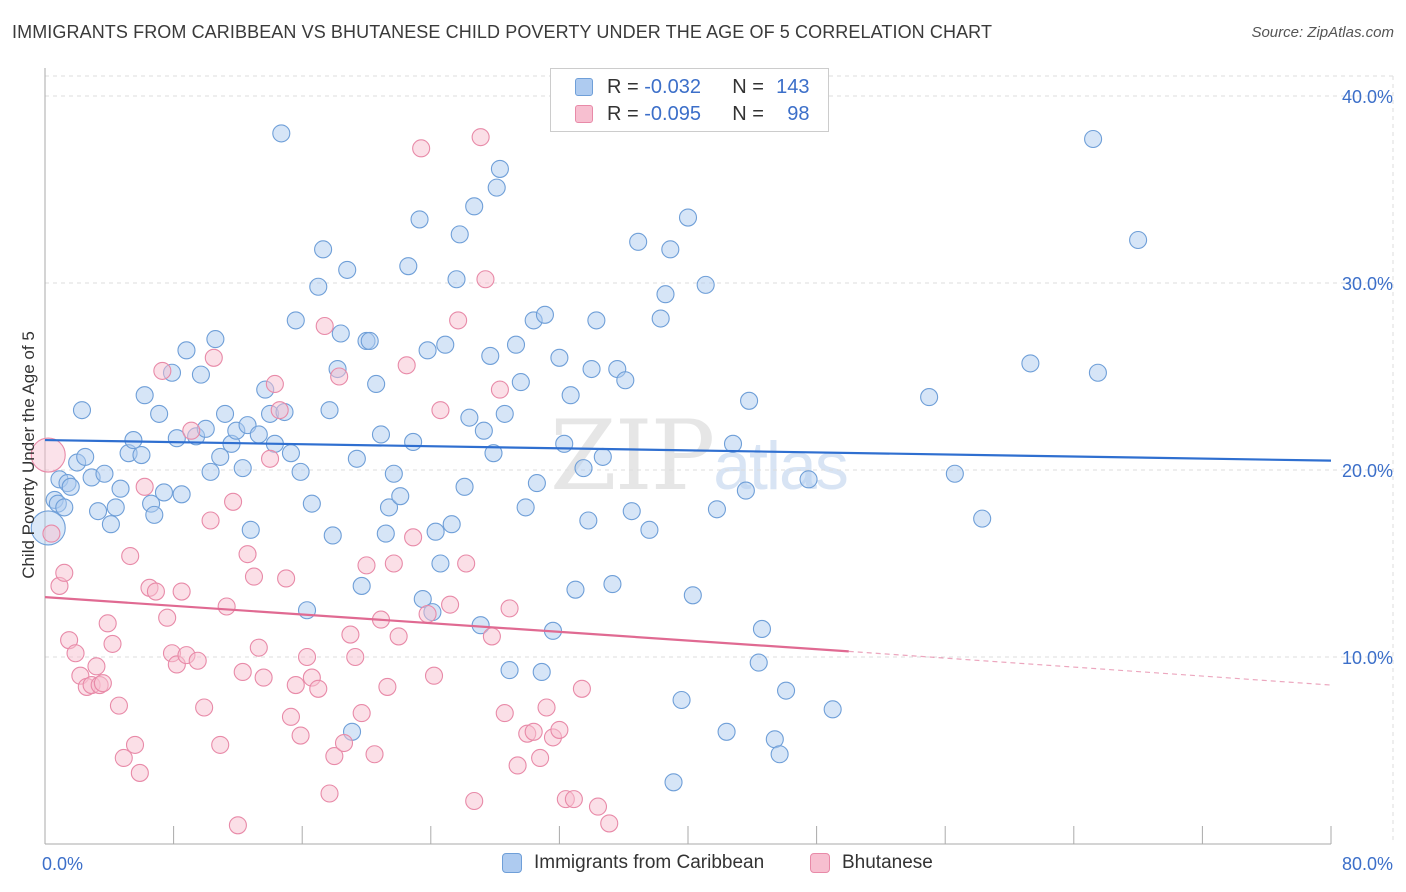 The height and width of the screenshot is (892, 1406). What do you see at coordinates (446, 624) in the screenshot?
I see `trend-line-bhutanese` at bounding box center [446, 624].